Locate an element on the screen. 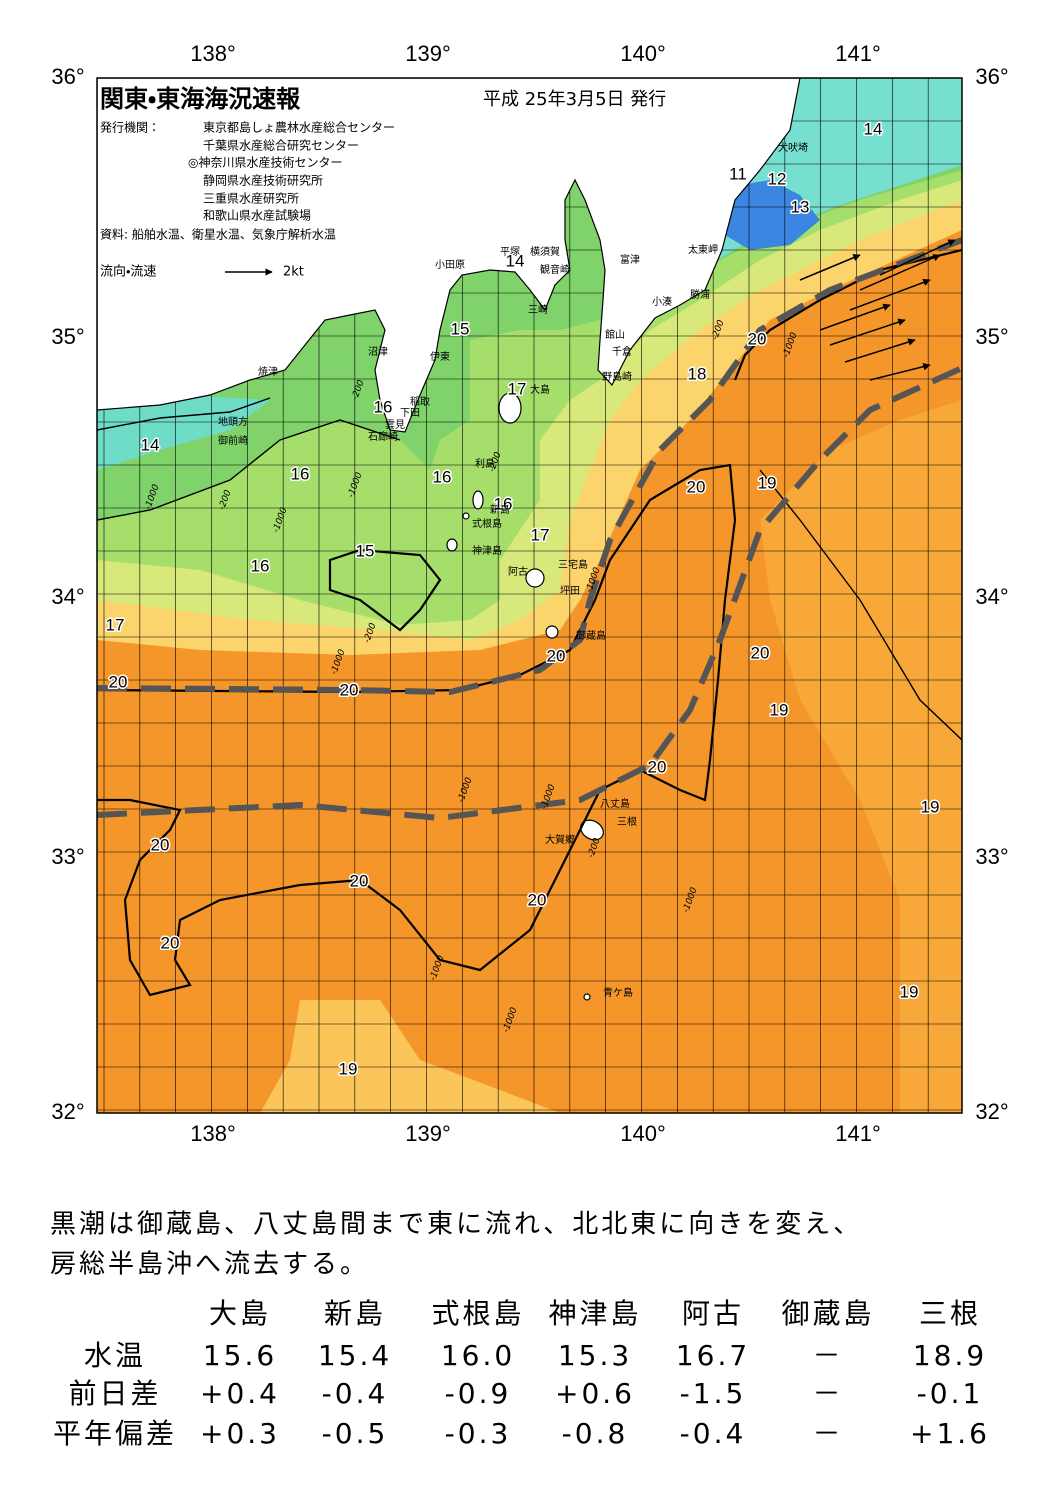 The image size is (1064, 1503). place-name: 坪田 is located at coordinates (570, 590).